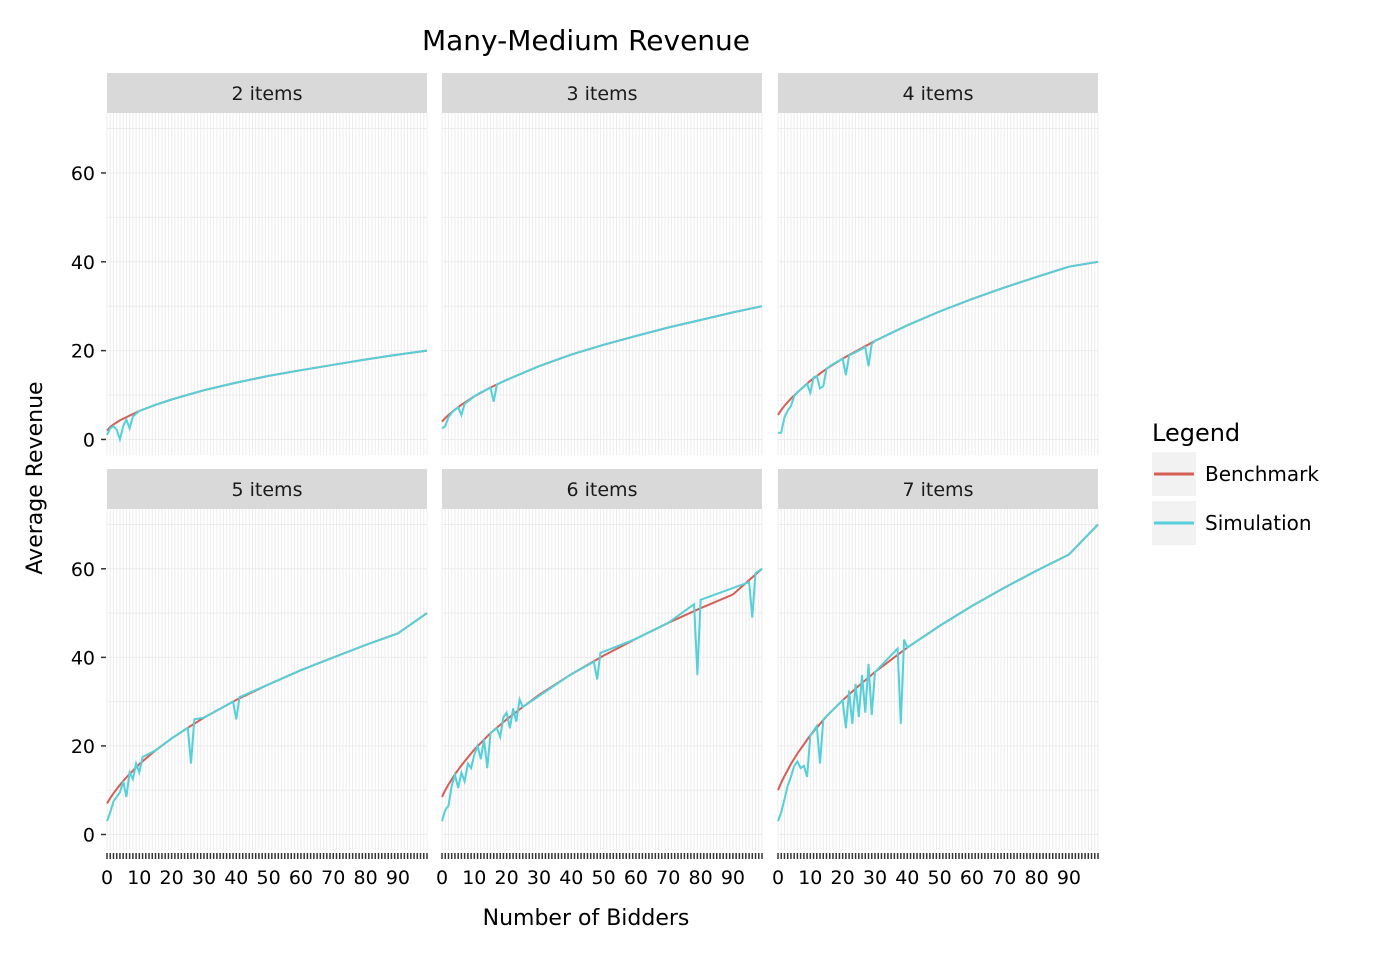 Image resolution: width=1397 pixels, height=955 pixels. I want to click on legend: Legend Benchmark Simulation, so click(1235, 482).